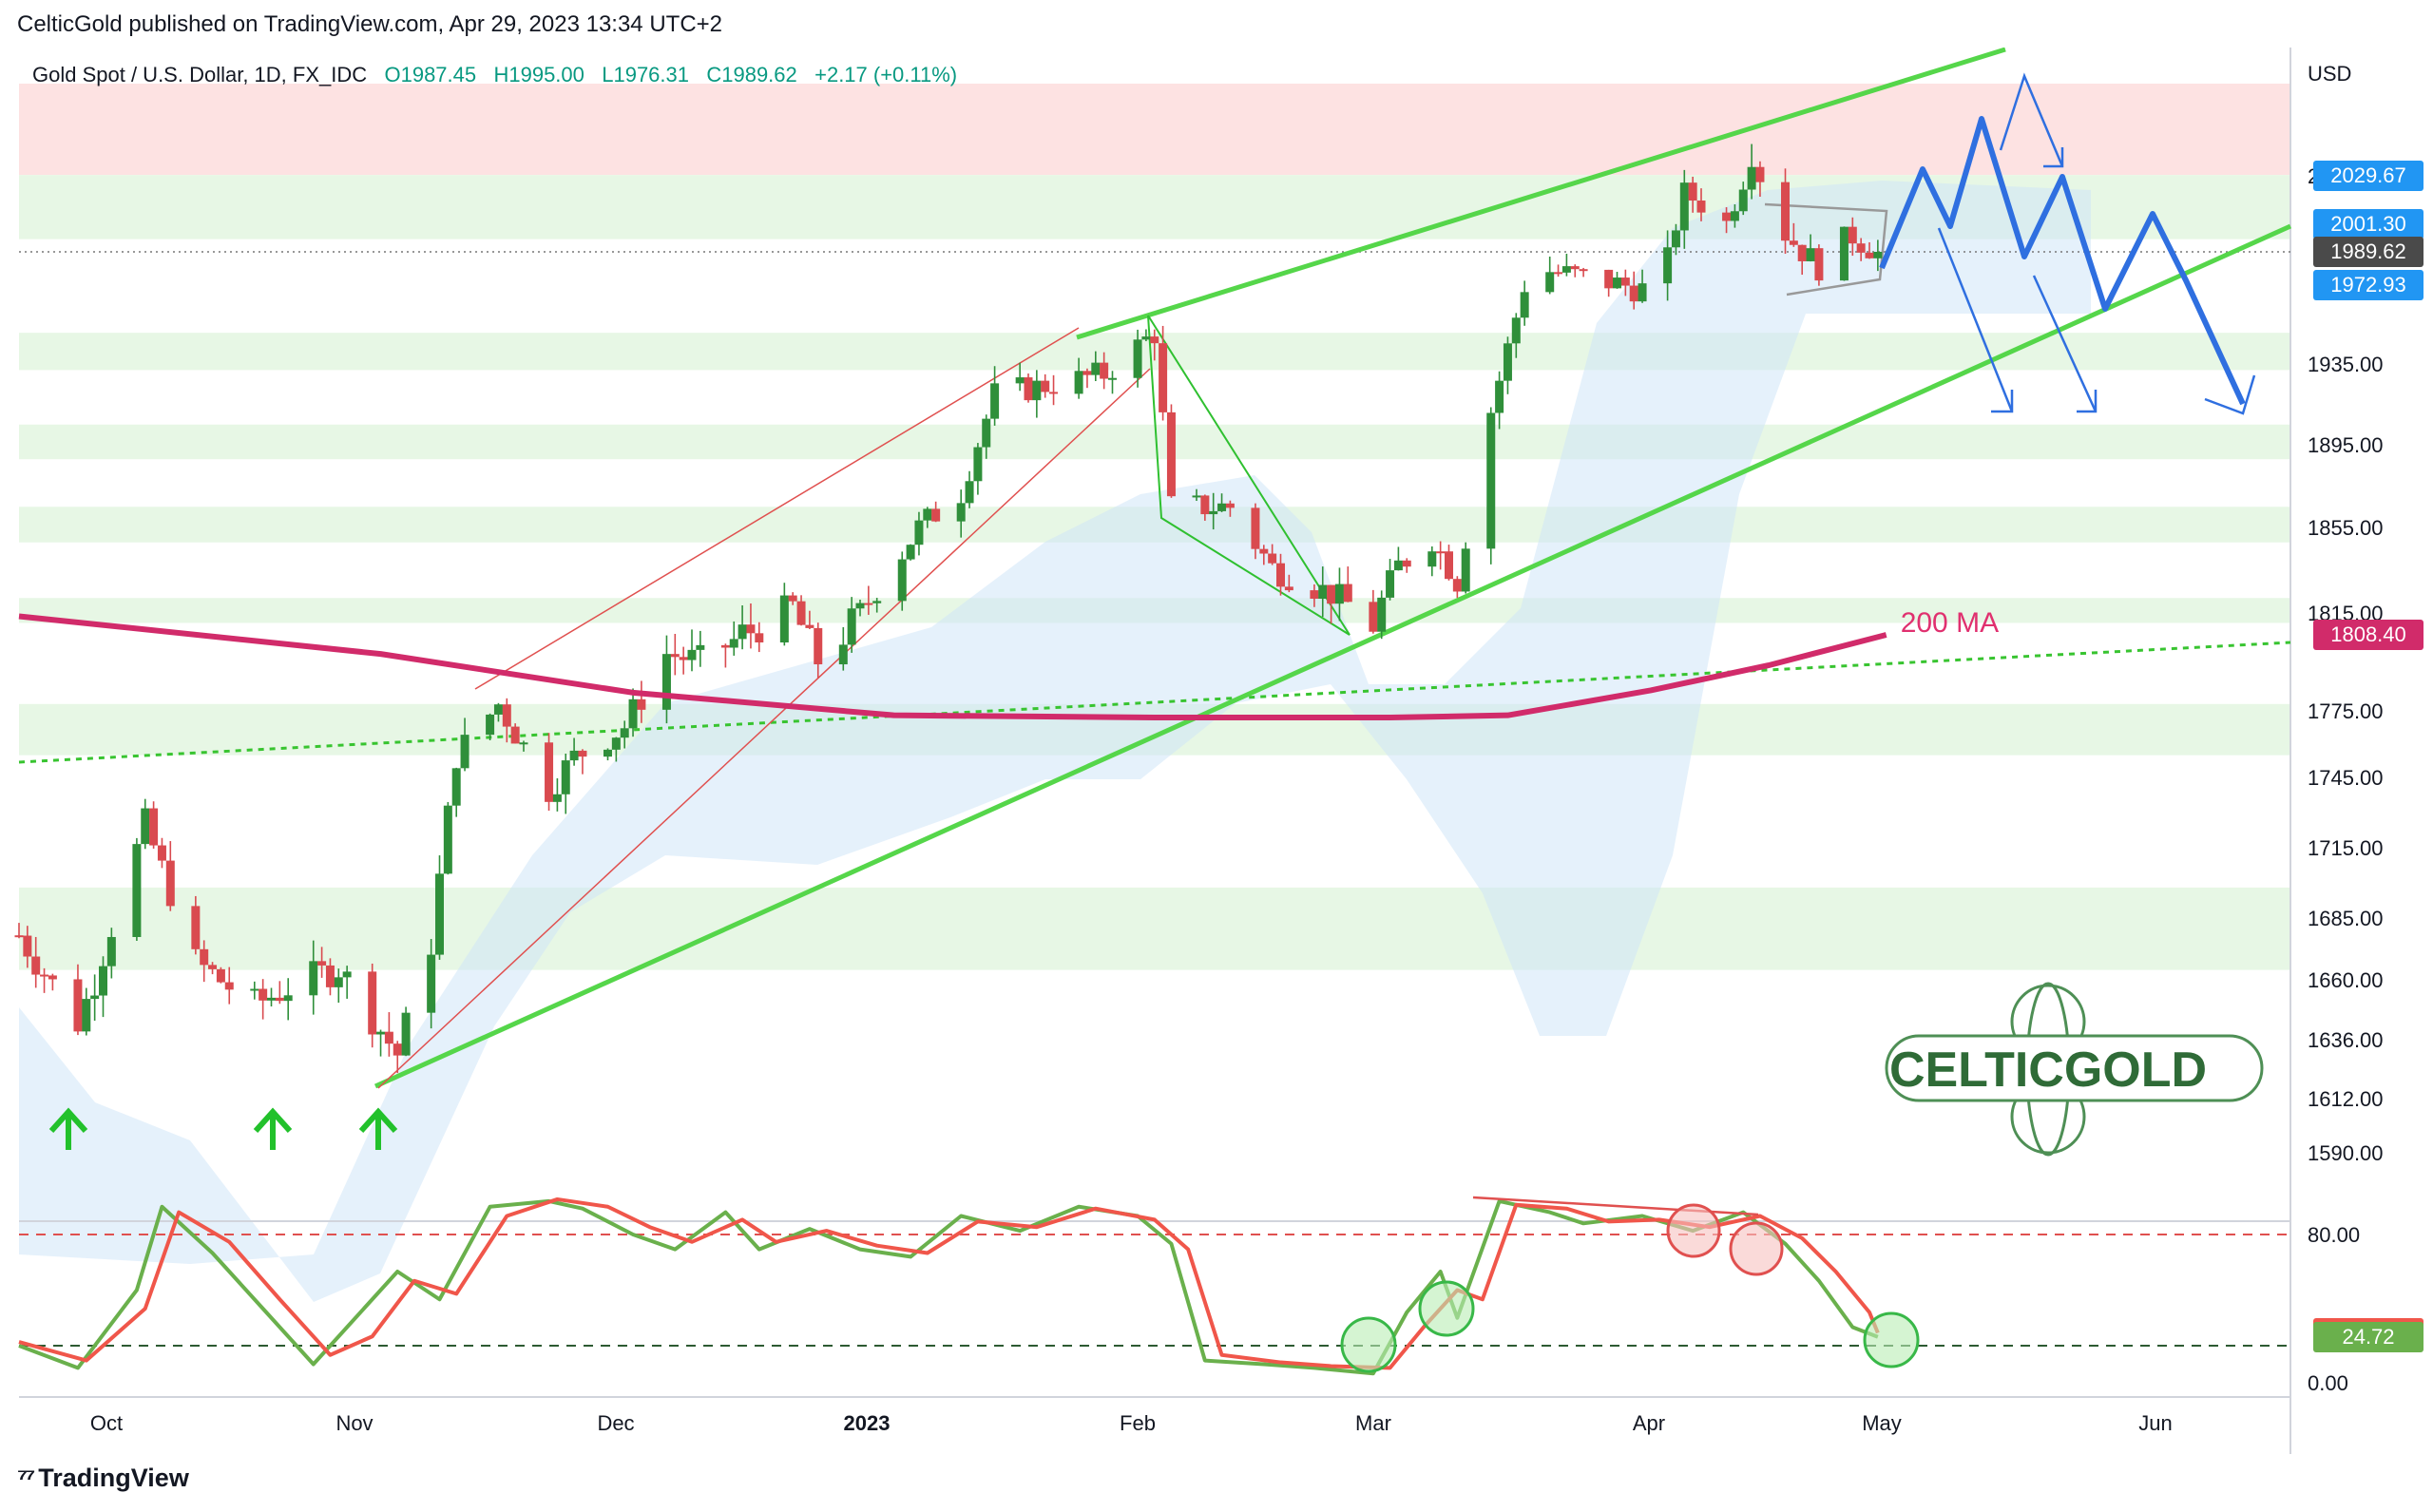 The image size is (2433, 1512). Describe the element at coordinates (1154, 1415) in the screenshot. I see `time-axis: Oct Nov Dec 2023 Feb Mar Apr May Jun` at that location.